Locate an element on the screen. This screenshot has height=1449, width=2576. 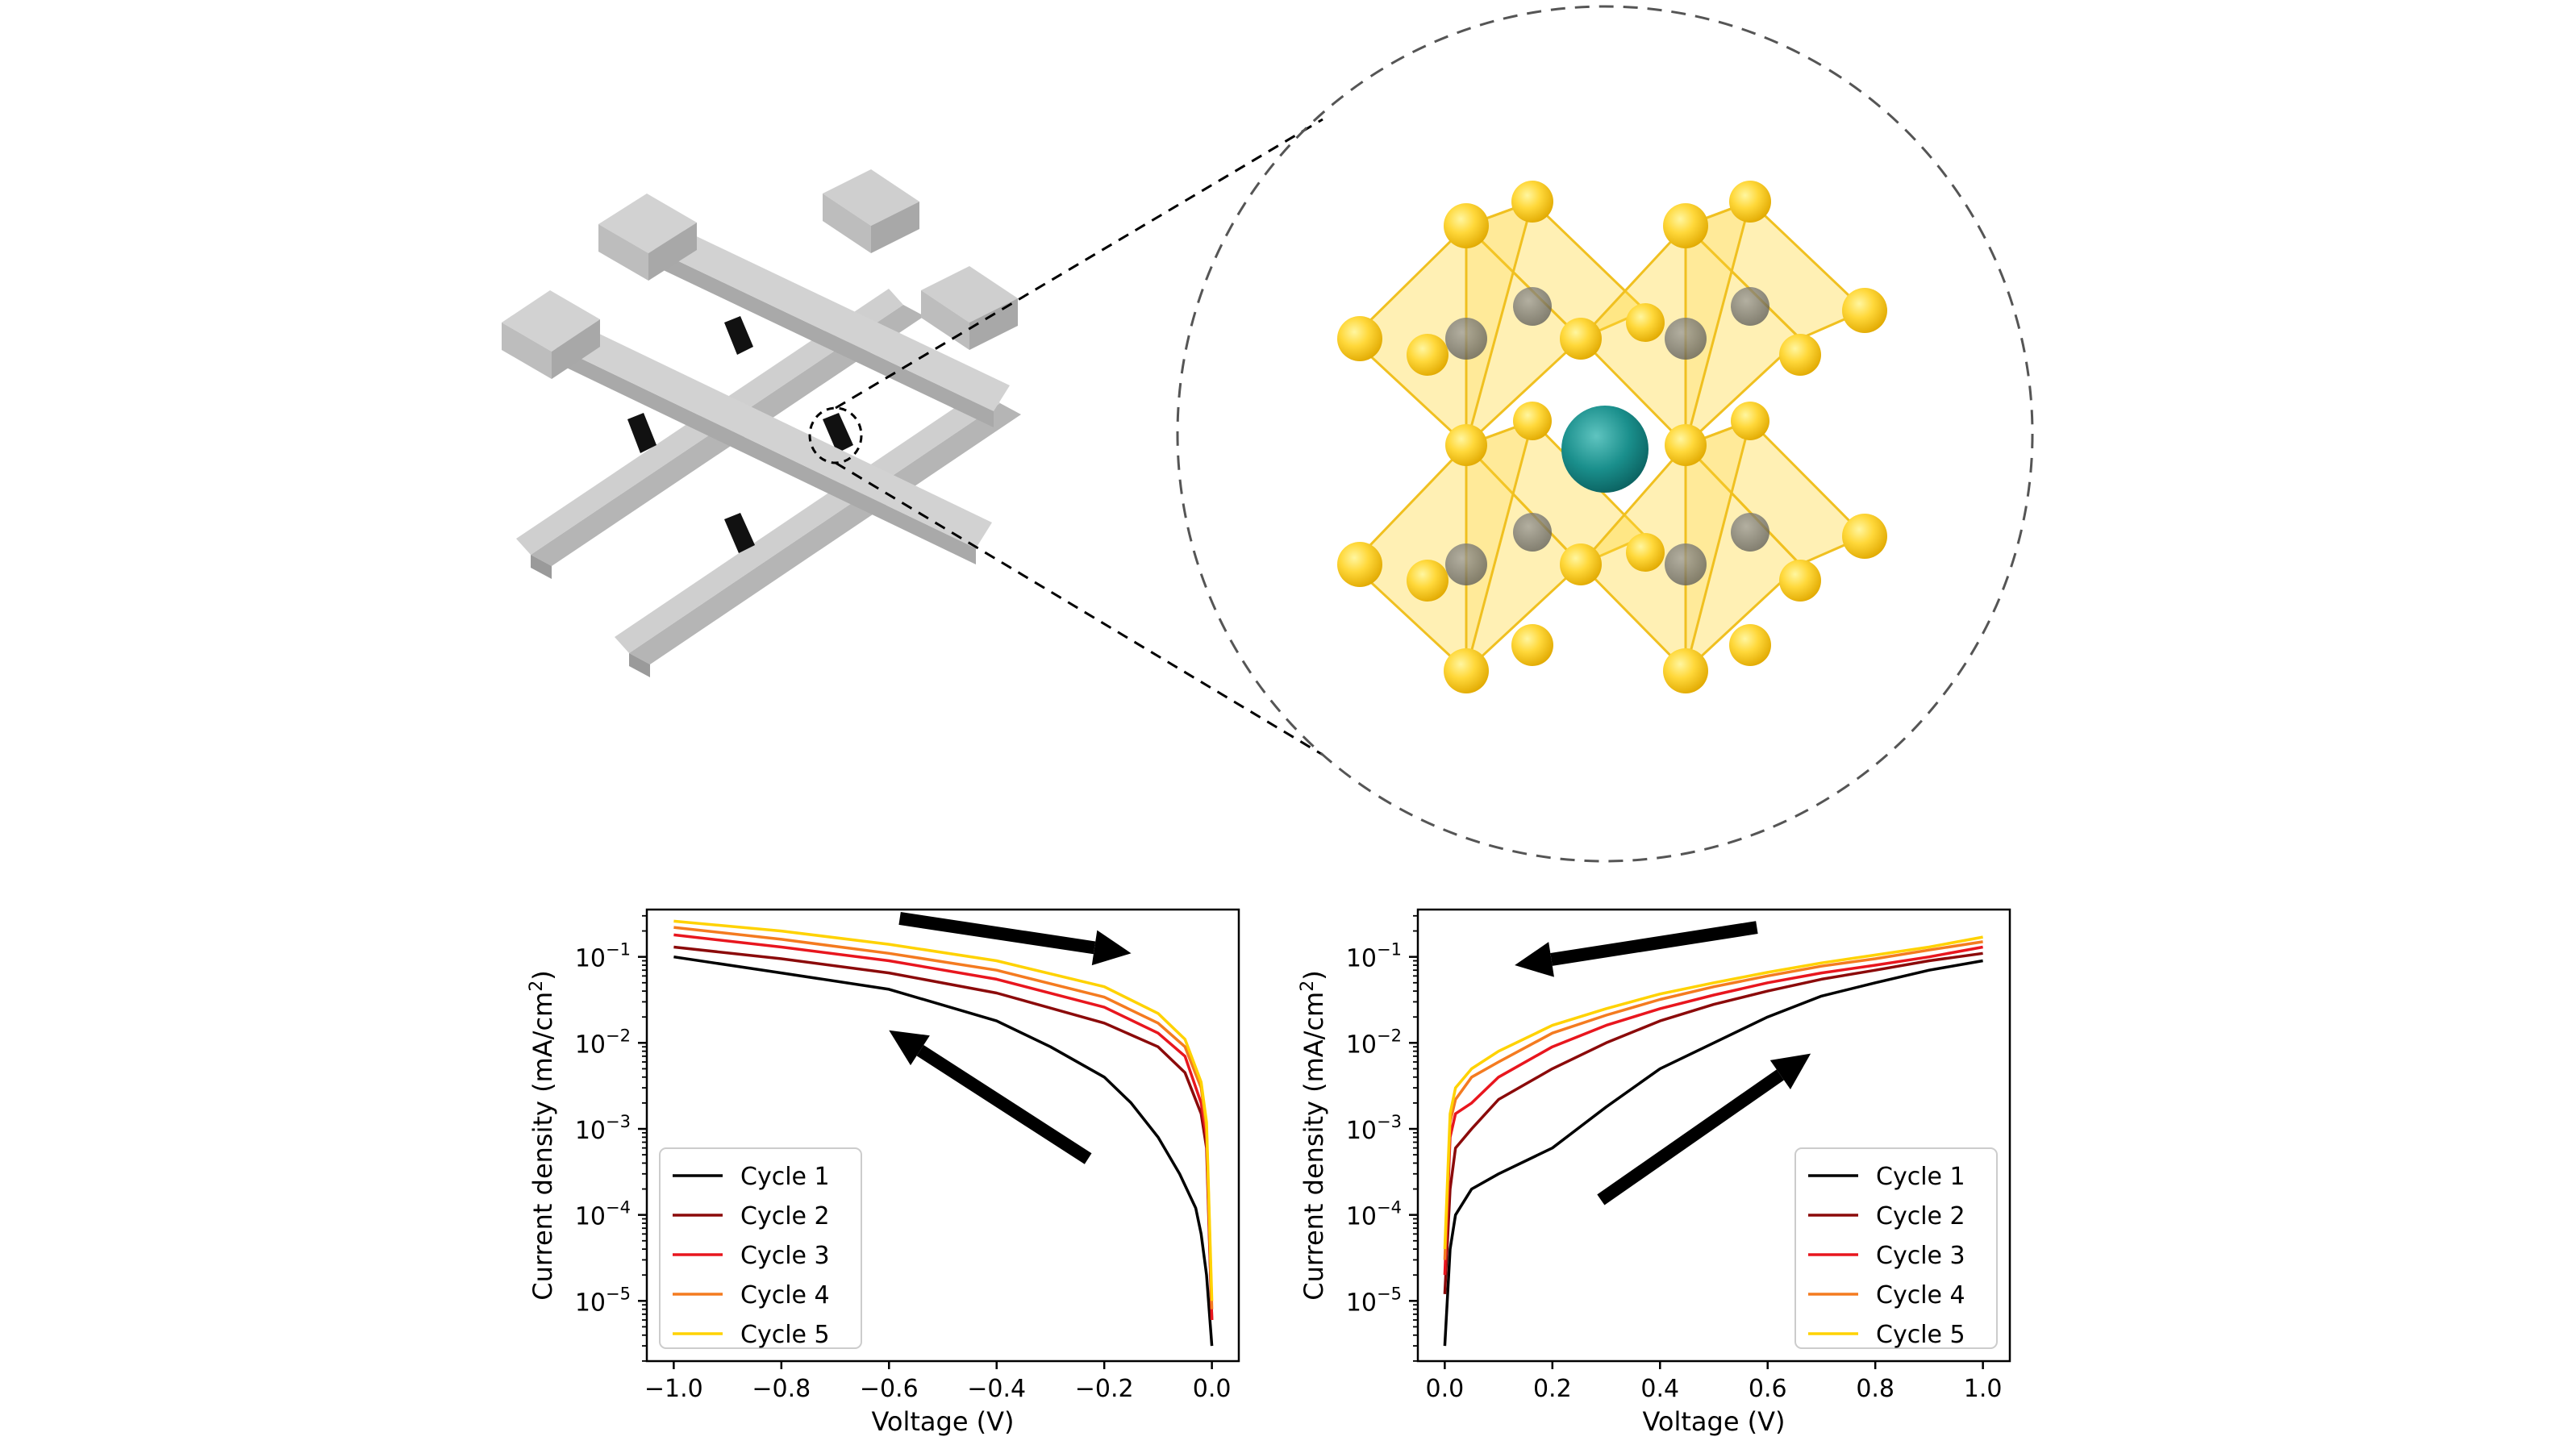
x-tick-label: −0.4 is located at coordinates (996, 1389).